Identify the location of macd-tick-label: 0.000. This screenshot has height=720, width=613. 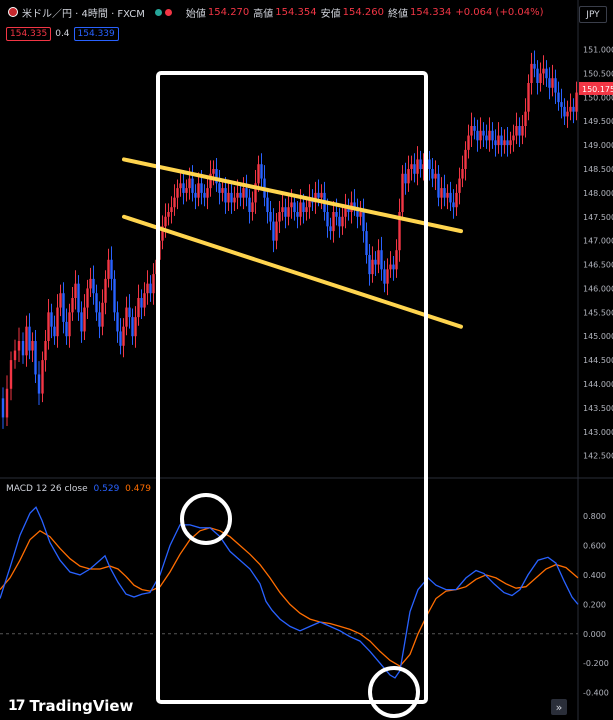
(594, 634).